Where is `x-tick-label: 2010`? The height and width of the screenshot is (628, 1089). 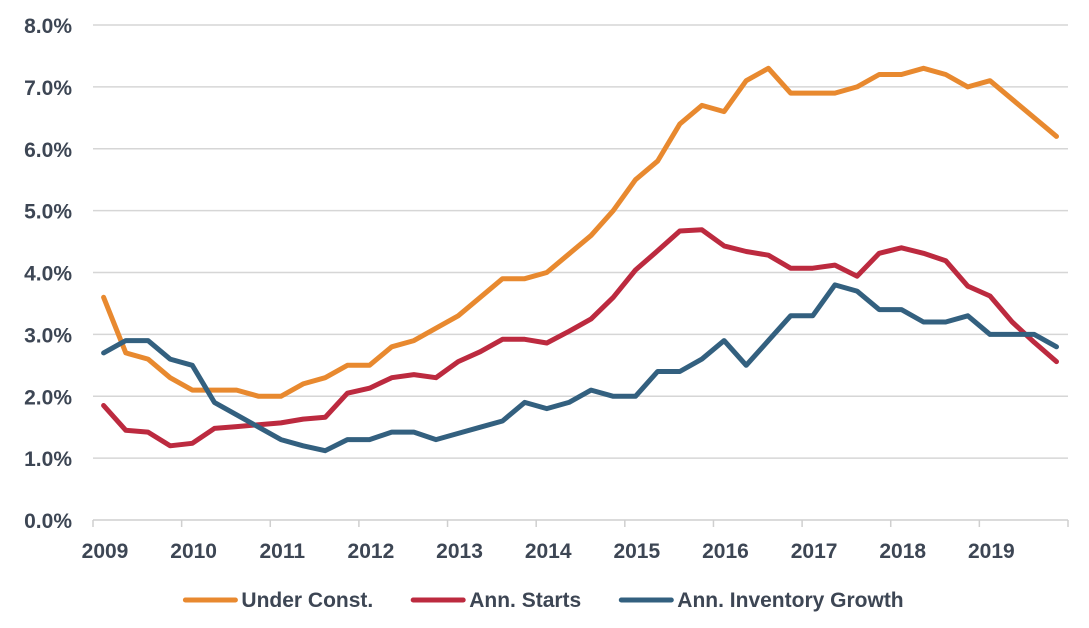
x-tick-label: 2010 is located at coordinates (193, 551).